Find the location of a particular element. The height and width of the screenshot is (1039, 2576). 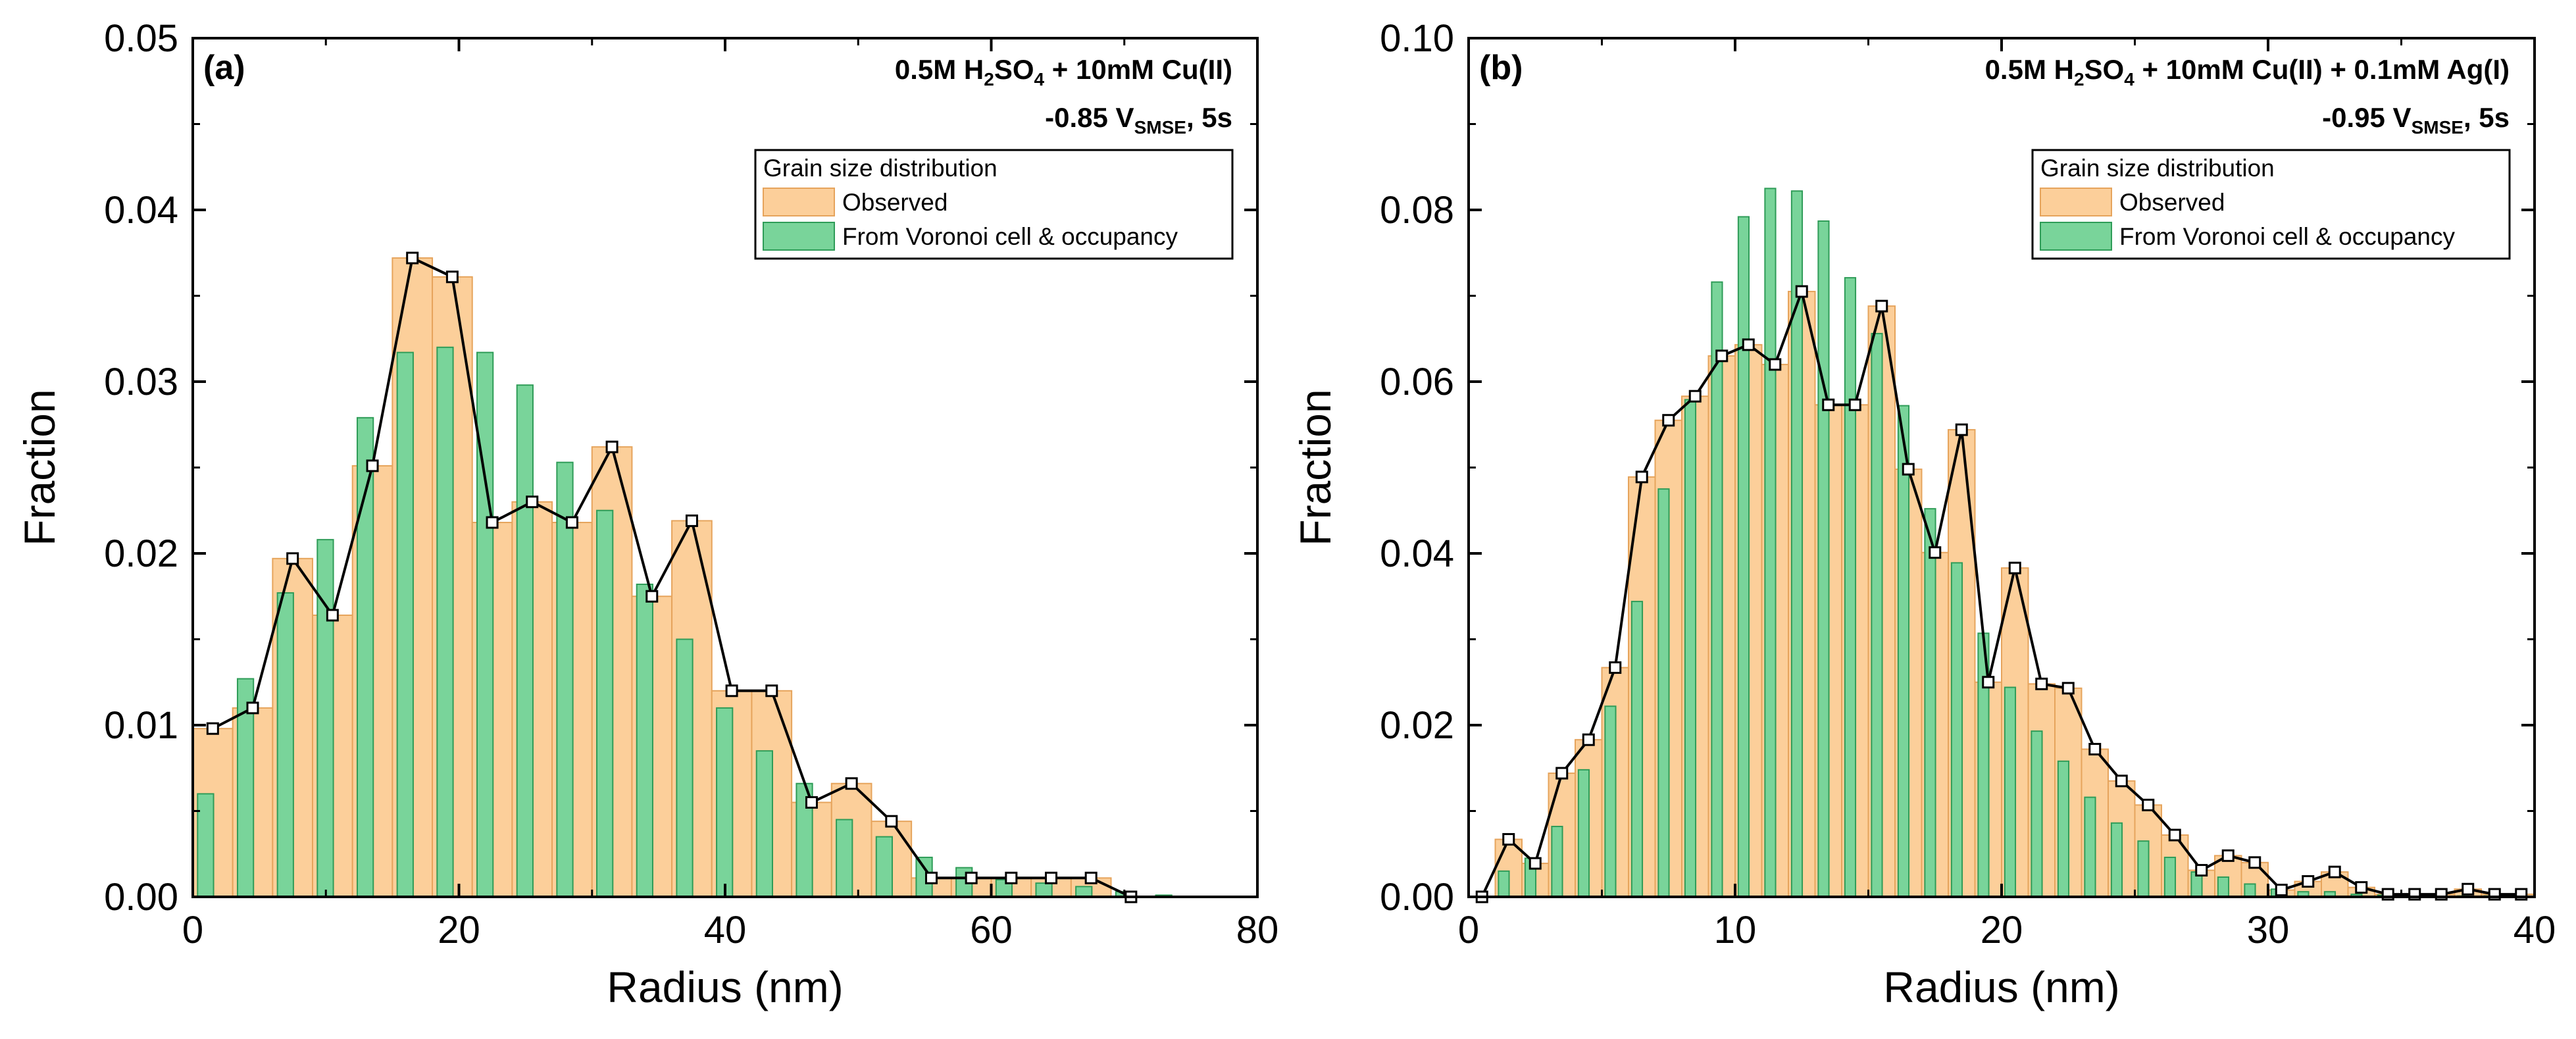

legend-label-observed: Observed is located at coordinates (894, 202).